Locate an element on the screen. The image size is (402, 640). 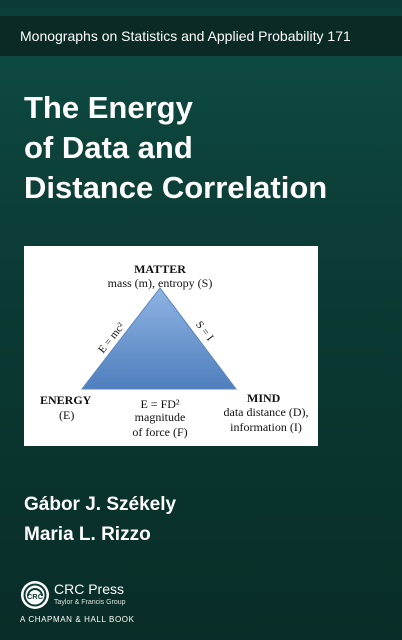
svg-text: CRC is located at coordinates (35, 596).